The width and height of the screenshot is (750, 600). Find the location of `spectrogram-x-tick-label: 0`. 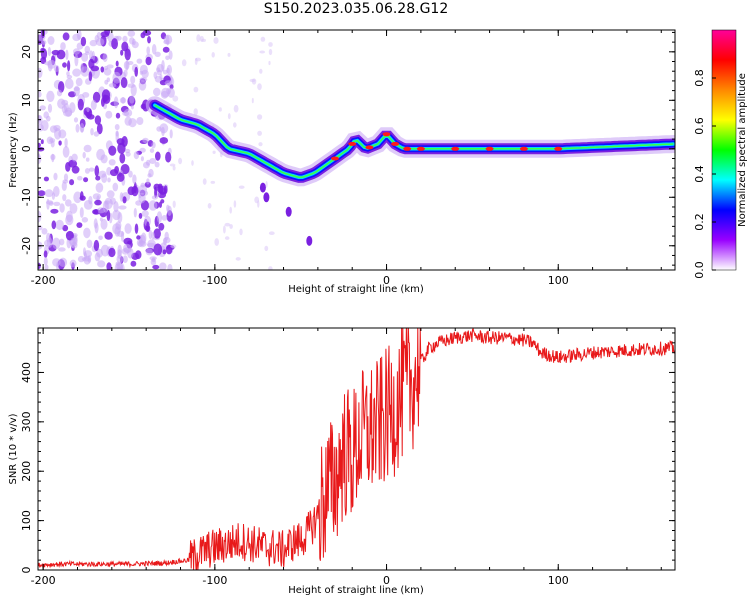

spectrogram-x-tick-label: 0 is located at coordinates (386, 280).